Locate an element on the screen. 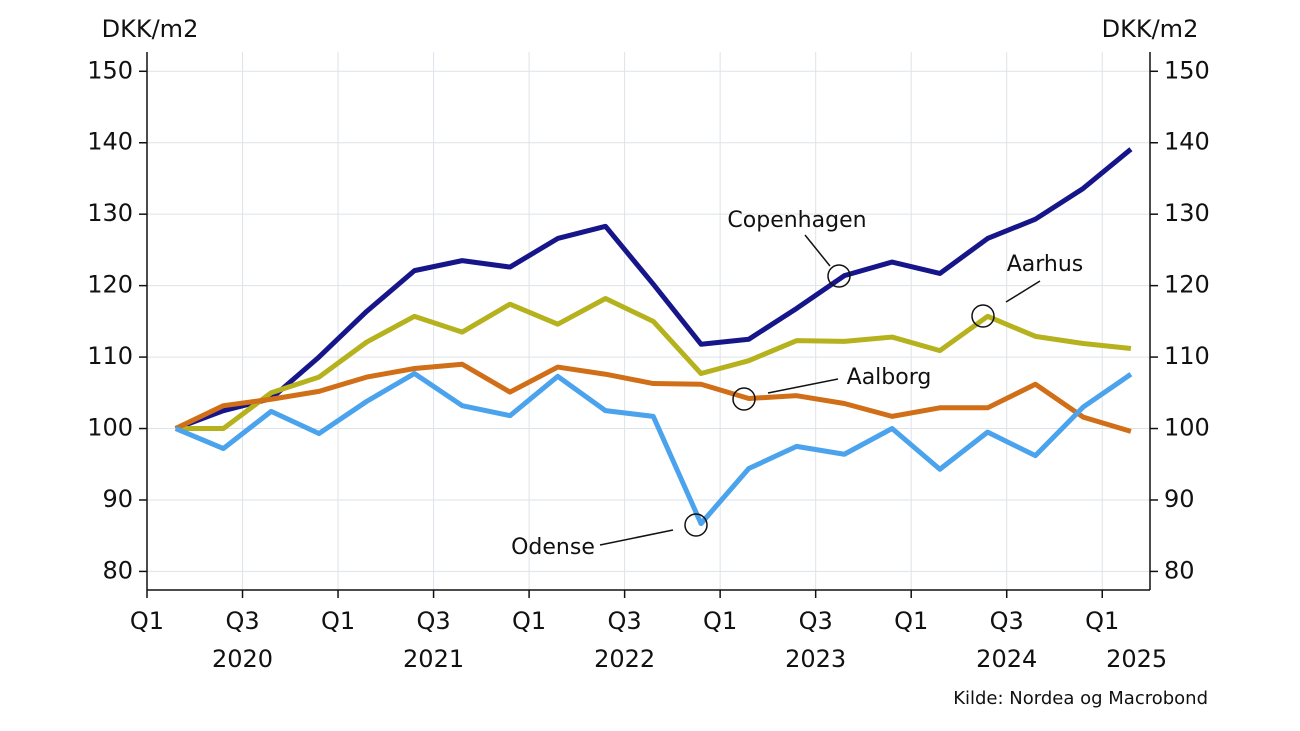 The height and width of the screenshot is (731, 1300). series-label: Odense is located at coordinates (553, 547).